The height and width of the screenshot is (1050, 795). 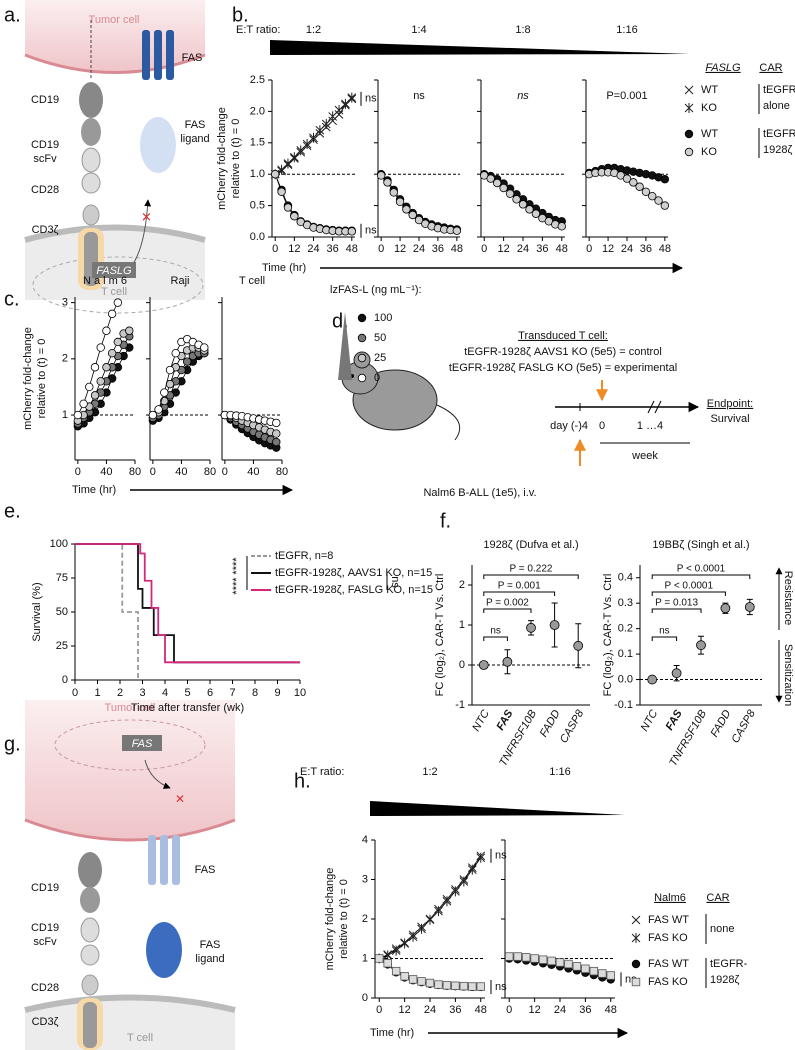 What do you see at coordinates (45, 1022) in the screenshot?
I see `label: CD3ζ` at bounding box center [45, 1022].